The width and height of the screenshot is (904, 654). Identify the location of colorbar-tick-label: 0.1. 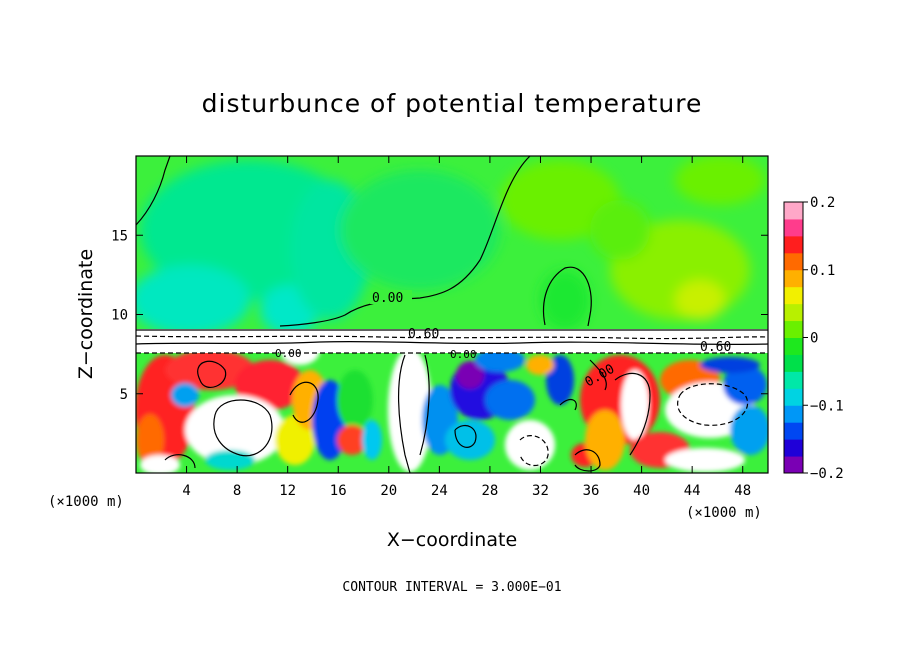
(822, 271).